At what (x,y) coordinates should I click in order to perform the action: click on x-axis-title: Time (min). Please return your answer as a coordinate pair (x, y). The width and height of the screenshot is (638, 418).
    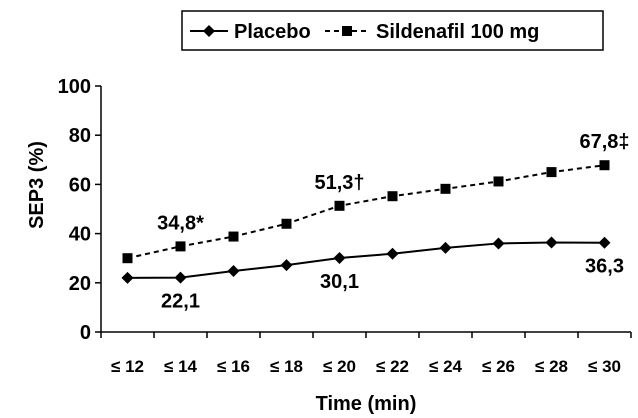
    Looking at the image, I should click on (366, 404).